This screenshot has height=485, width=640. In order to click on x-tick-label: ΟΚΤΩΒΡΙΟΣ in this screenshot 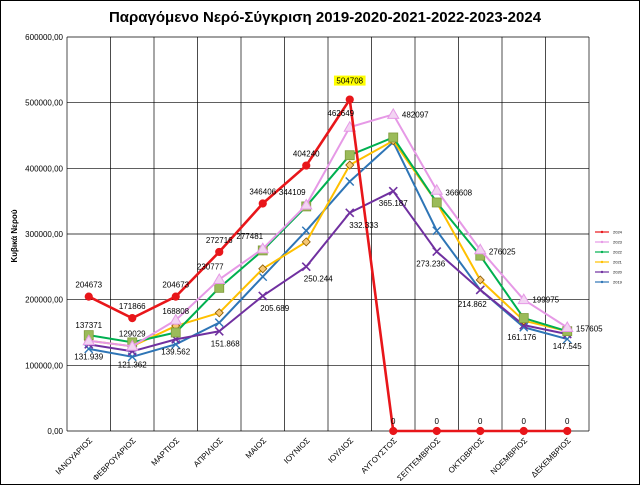, I will do `click(466, 455)`.